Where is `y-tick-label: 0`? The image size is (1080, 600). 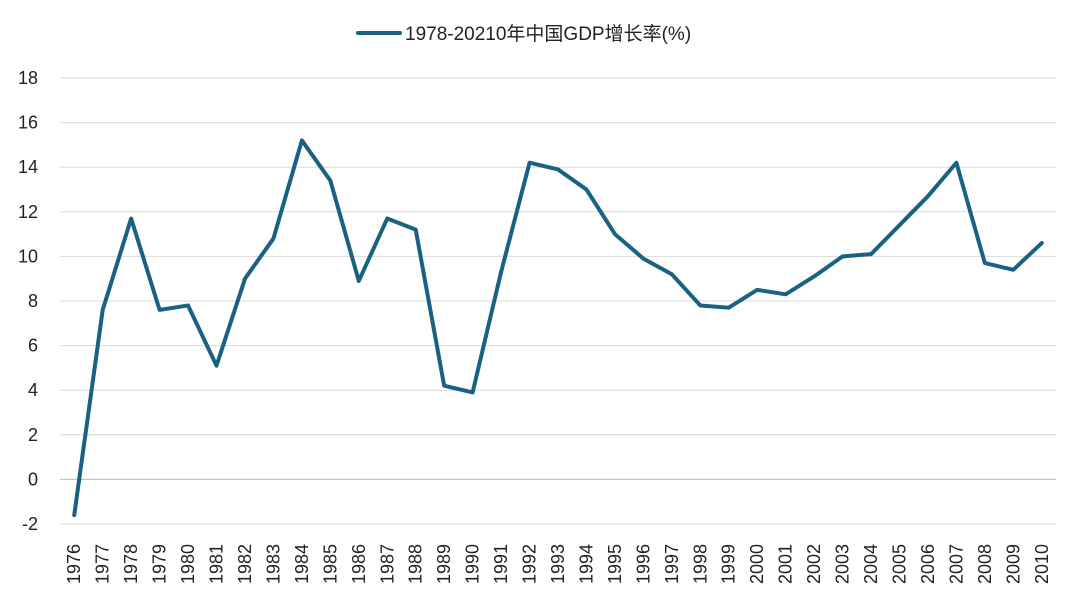 y-tick-label: 0 is located at coordinates (33, 479).